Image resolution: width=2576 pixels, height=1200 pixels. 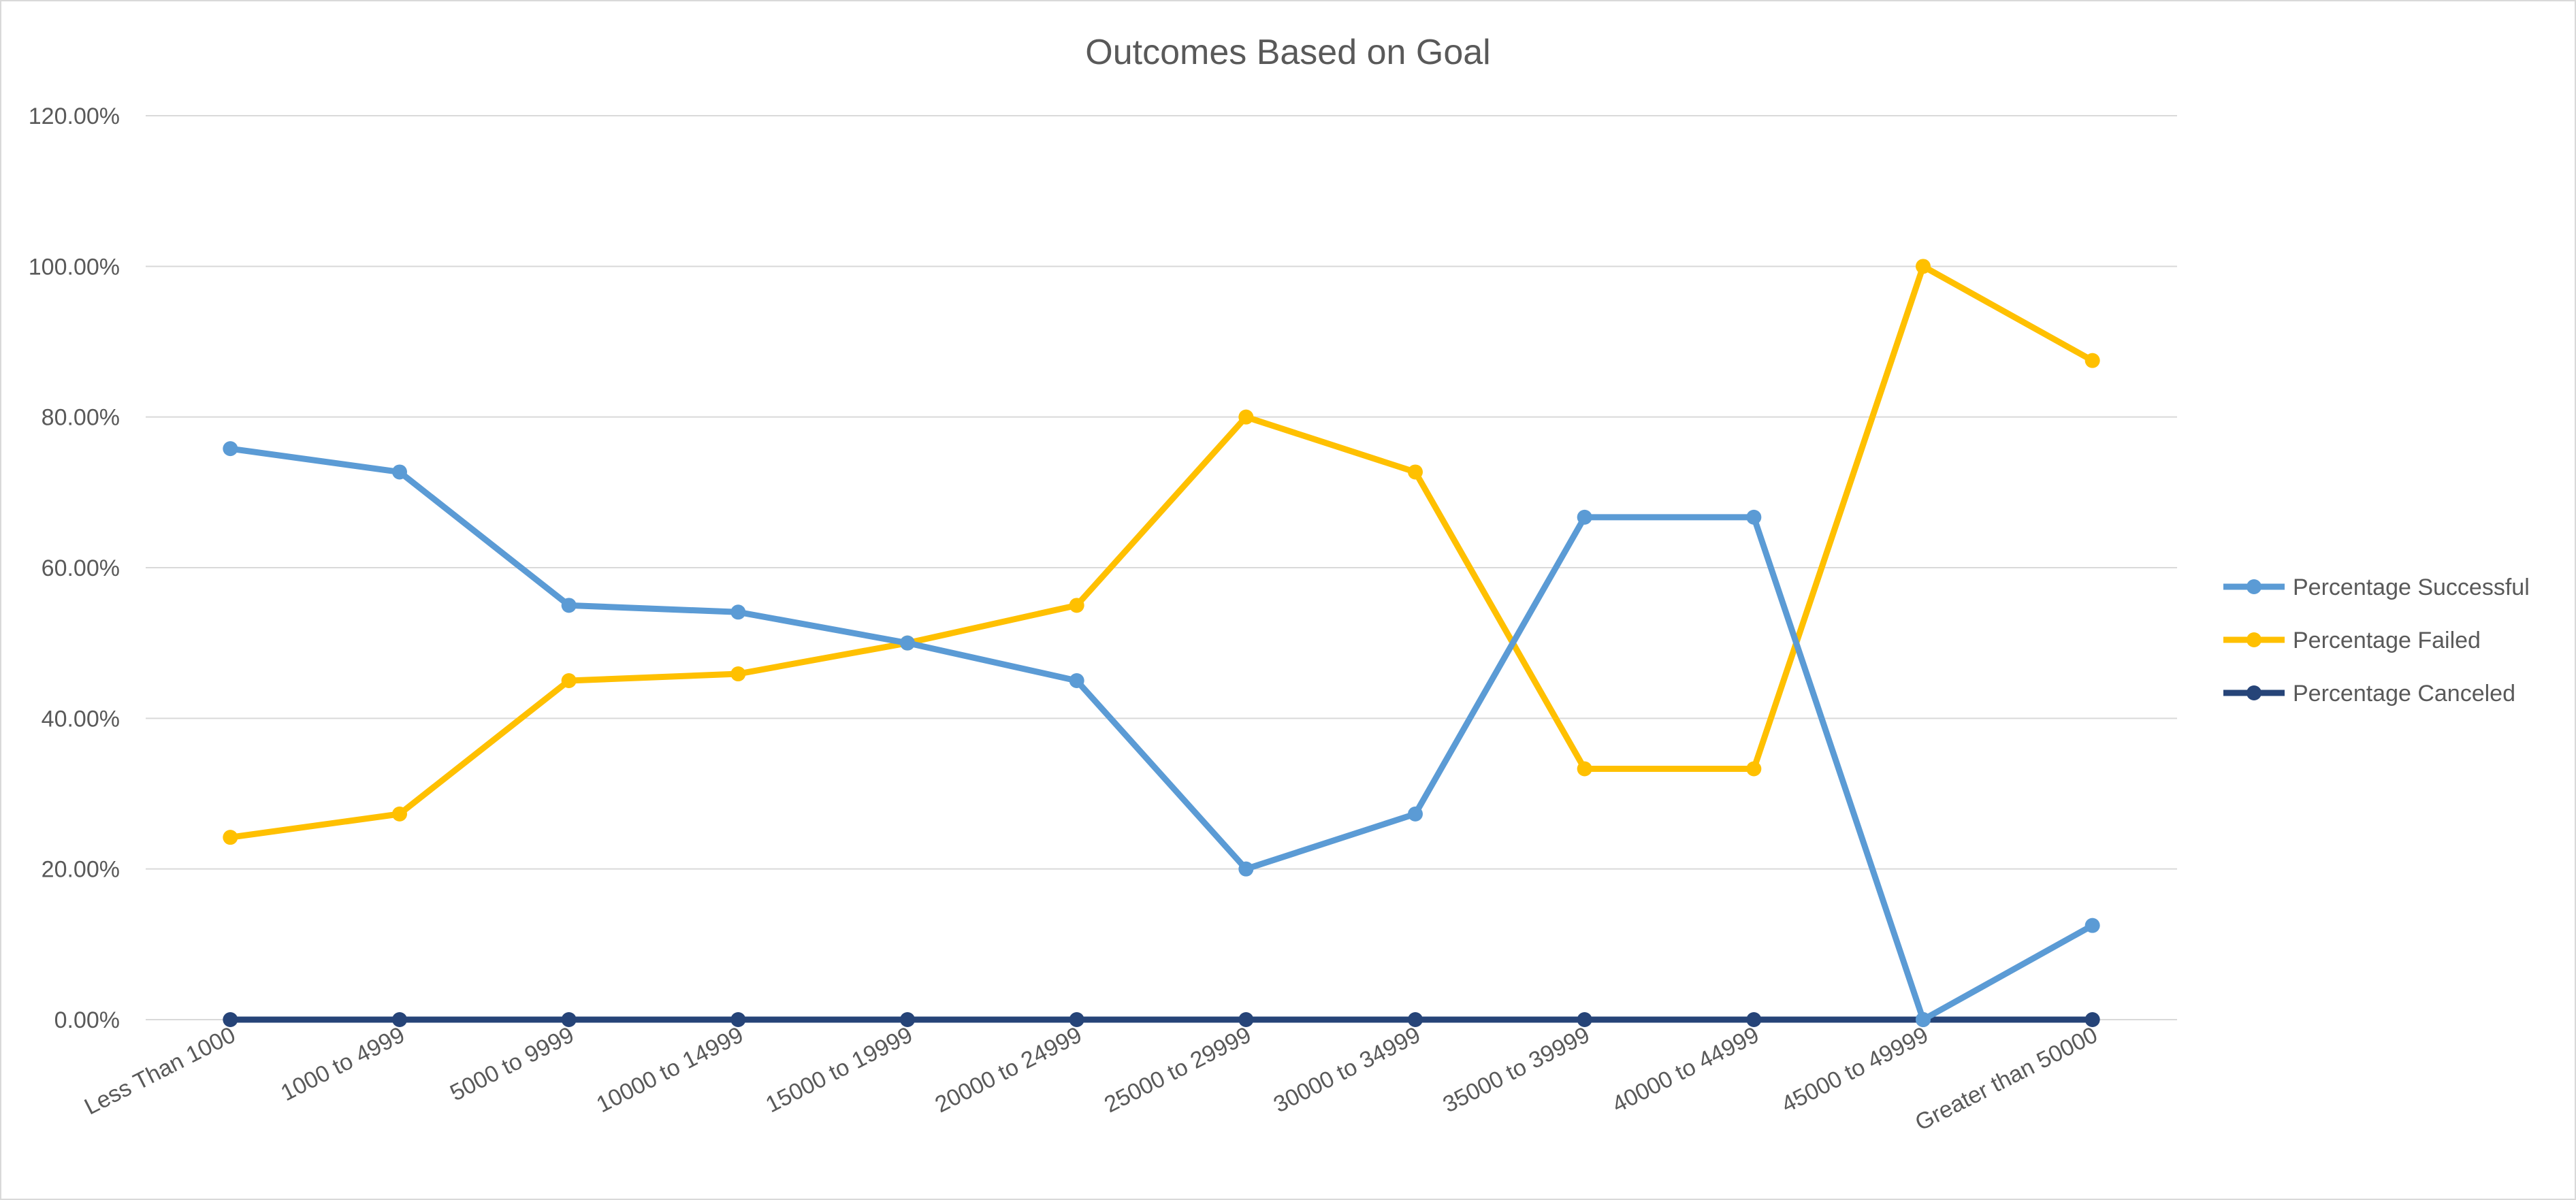 What do you see at coordinates (2387, 640) in the screenshot?
I see `legend-label: Percentage Failed` at bounding box center [2387, 640].